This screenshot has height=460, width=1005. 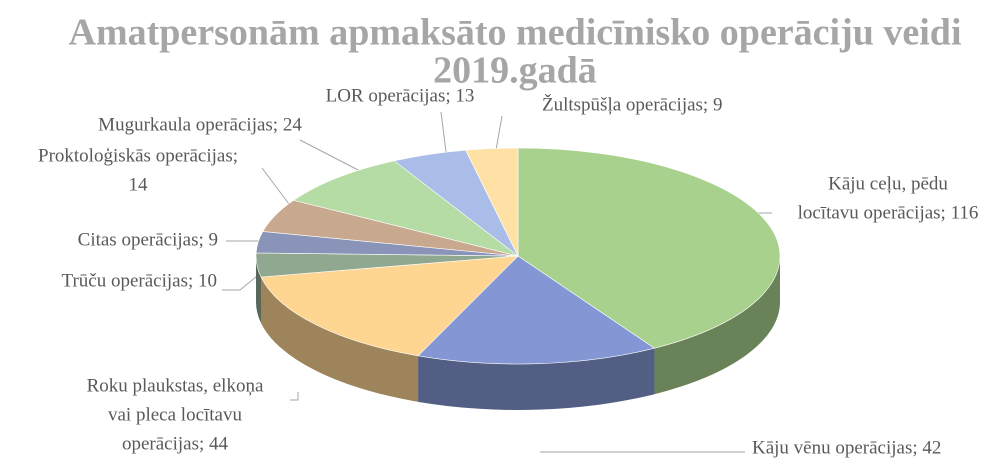 I want to click on data-label: Trūču operācijas; 10, so click(x=140, y=280).